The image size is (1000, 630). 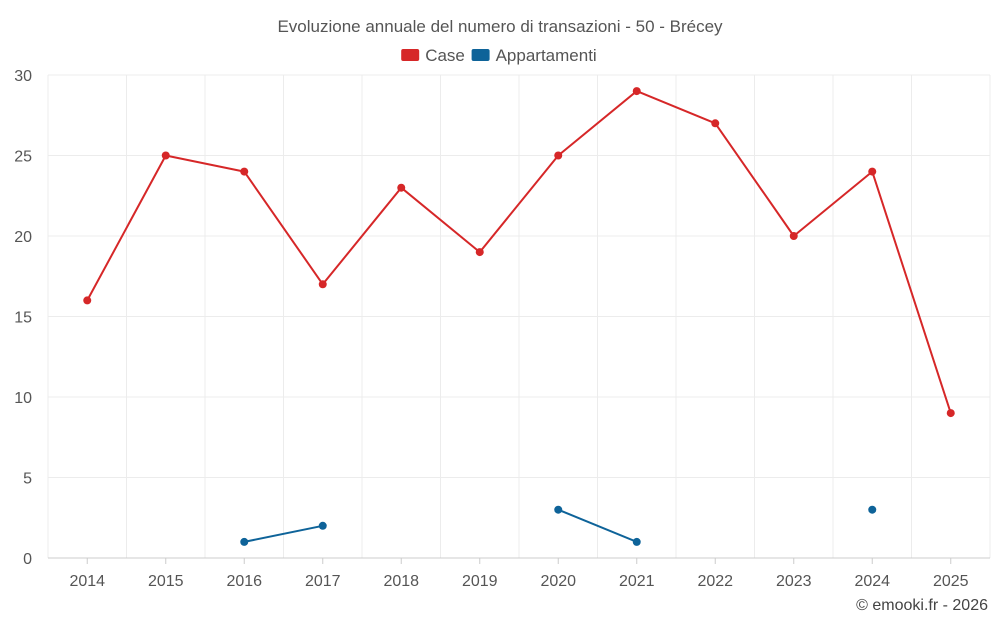 I want to click on legend-item: Case, so click(x=433, y=55).